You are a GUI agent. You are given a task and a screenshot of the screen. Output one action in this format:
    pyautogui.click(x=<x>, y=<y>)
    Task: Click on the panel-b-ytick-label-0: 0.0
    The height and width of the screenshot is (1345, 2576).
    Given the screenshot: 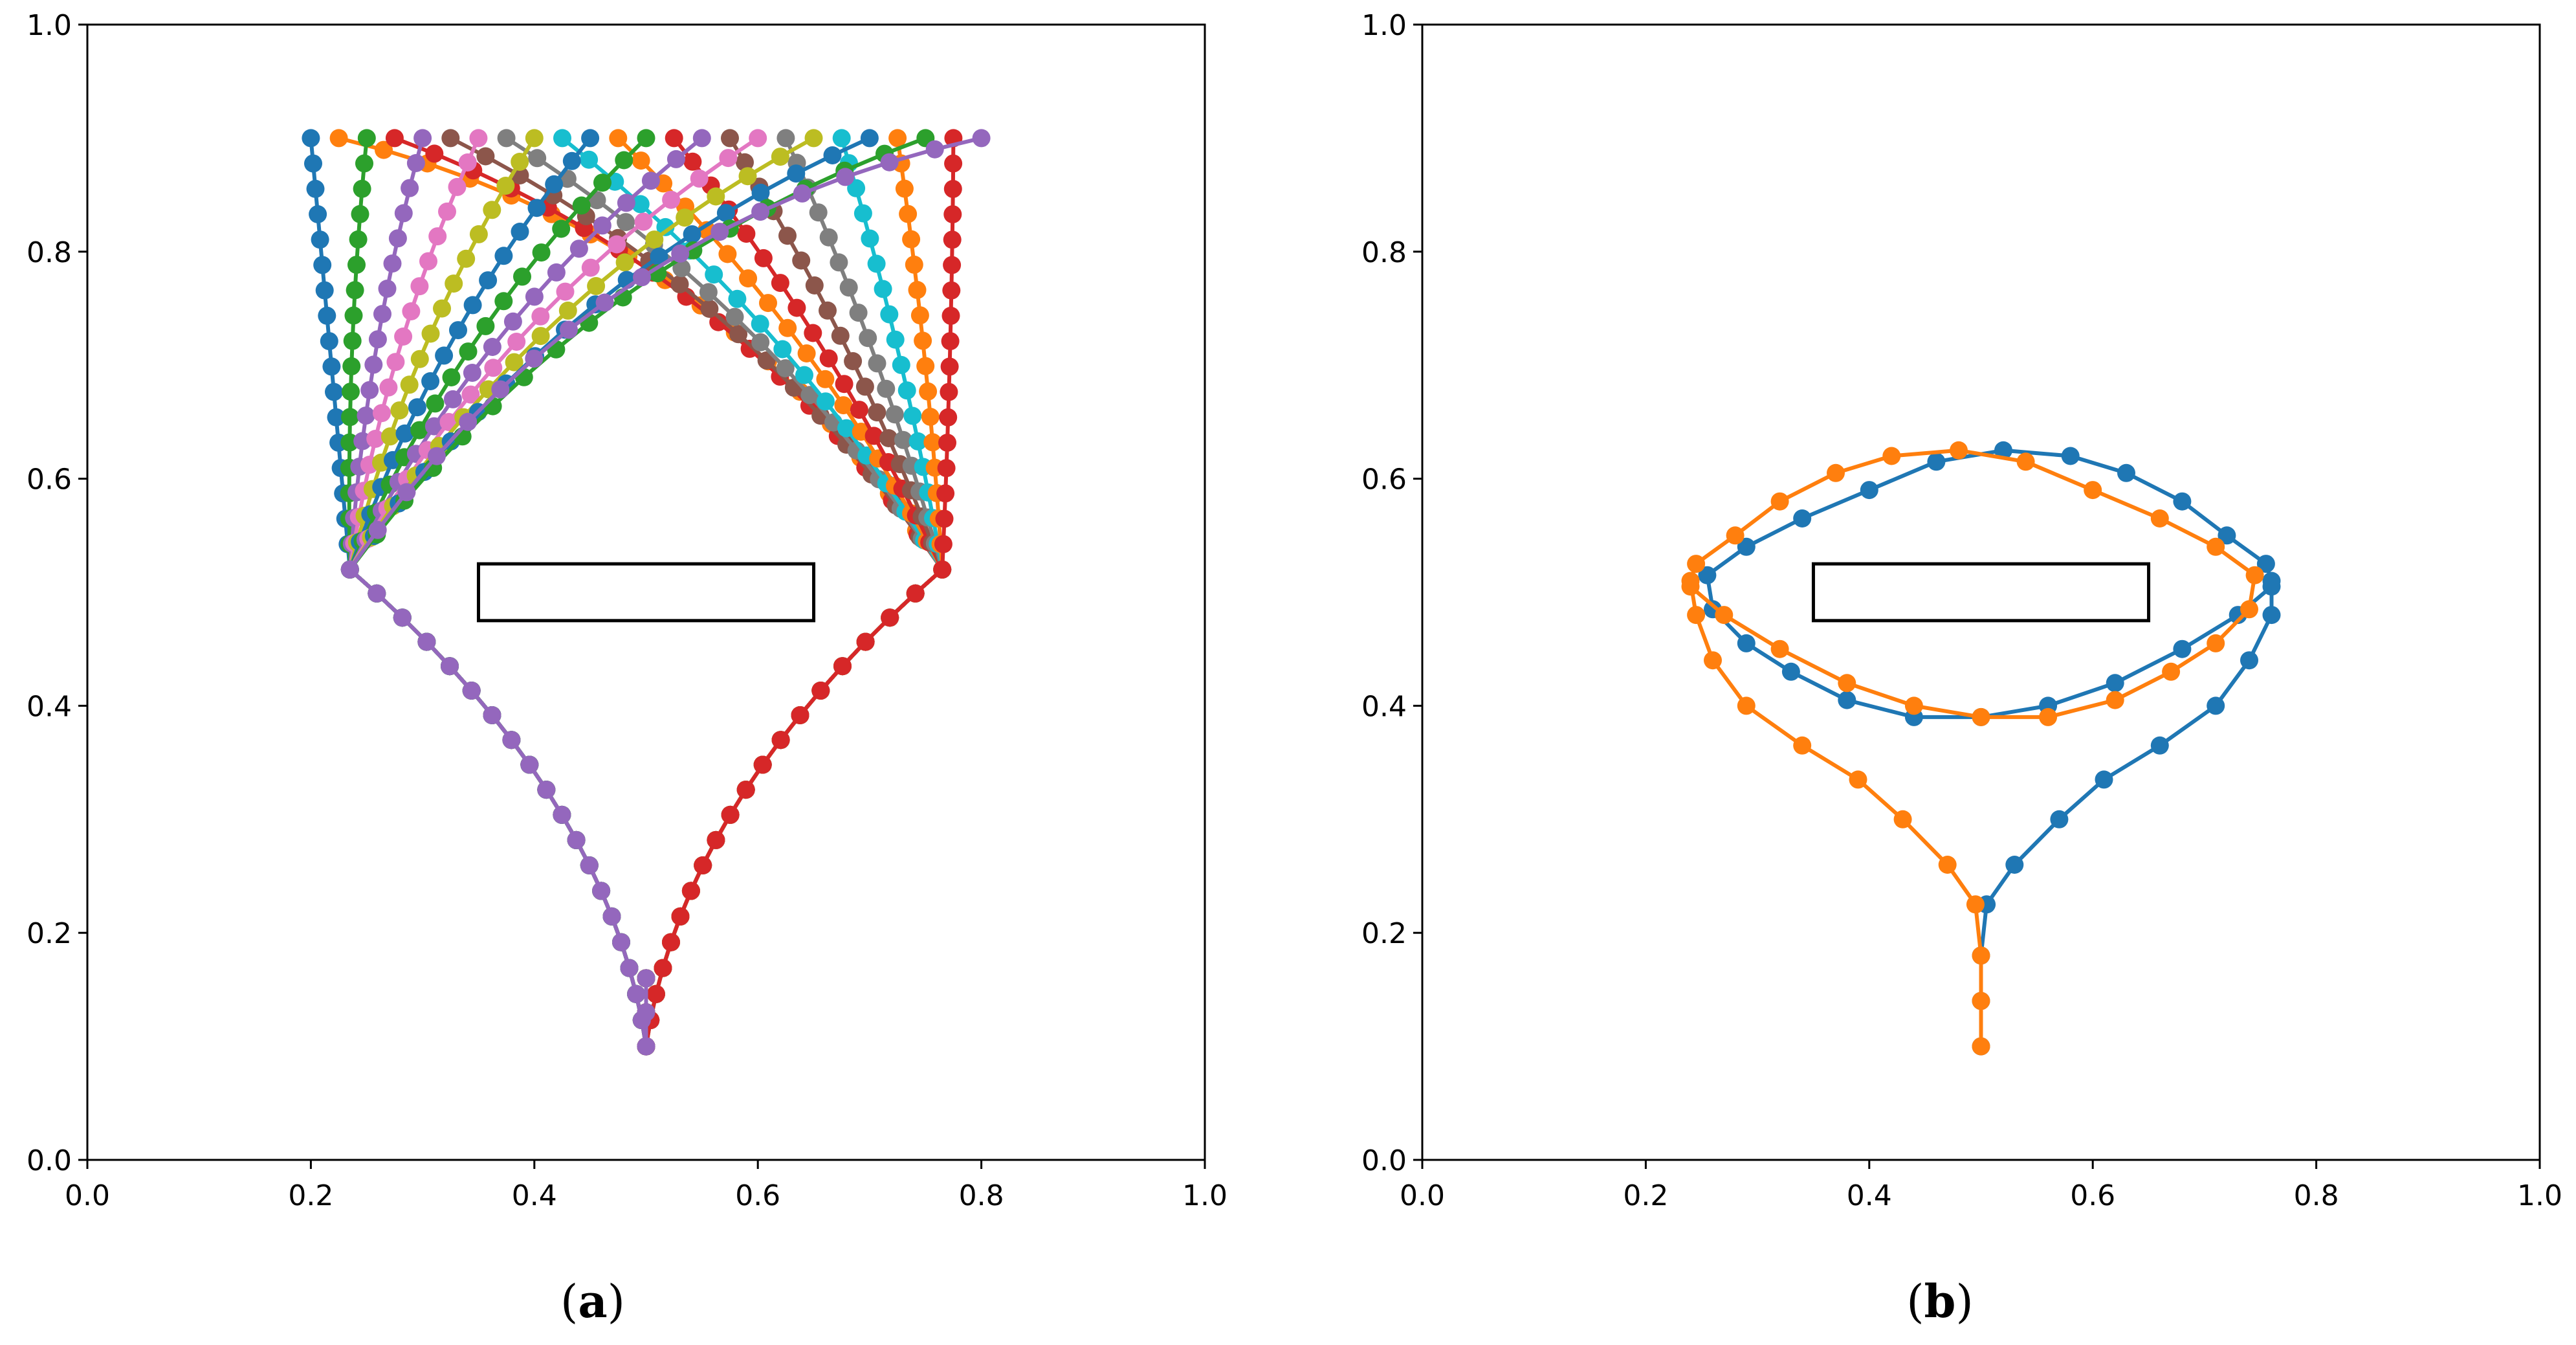 What is the action you would take?
    pyautogui.click(x=1384, y=1160)
    